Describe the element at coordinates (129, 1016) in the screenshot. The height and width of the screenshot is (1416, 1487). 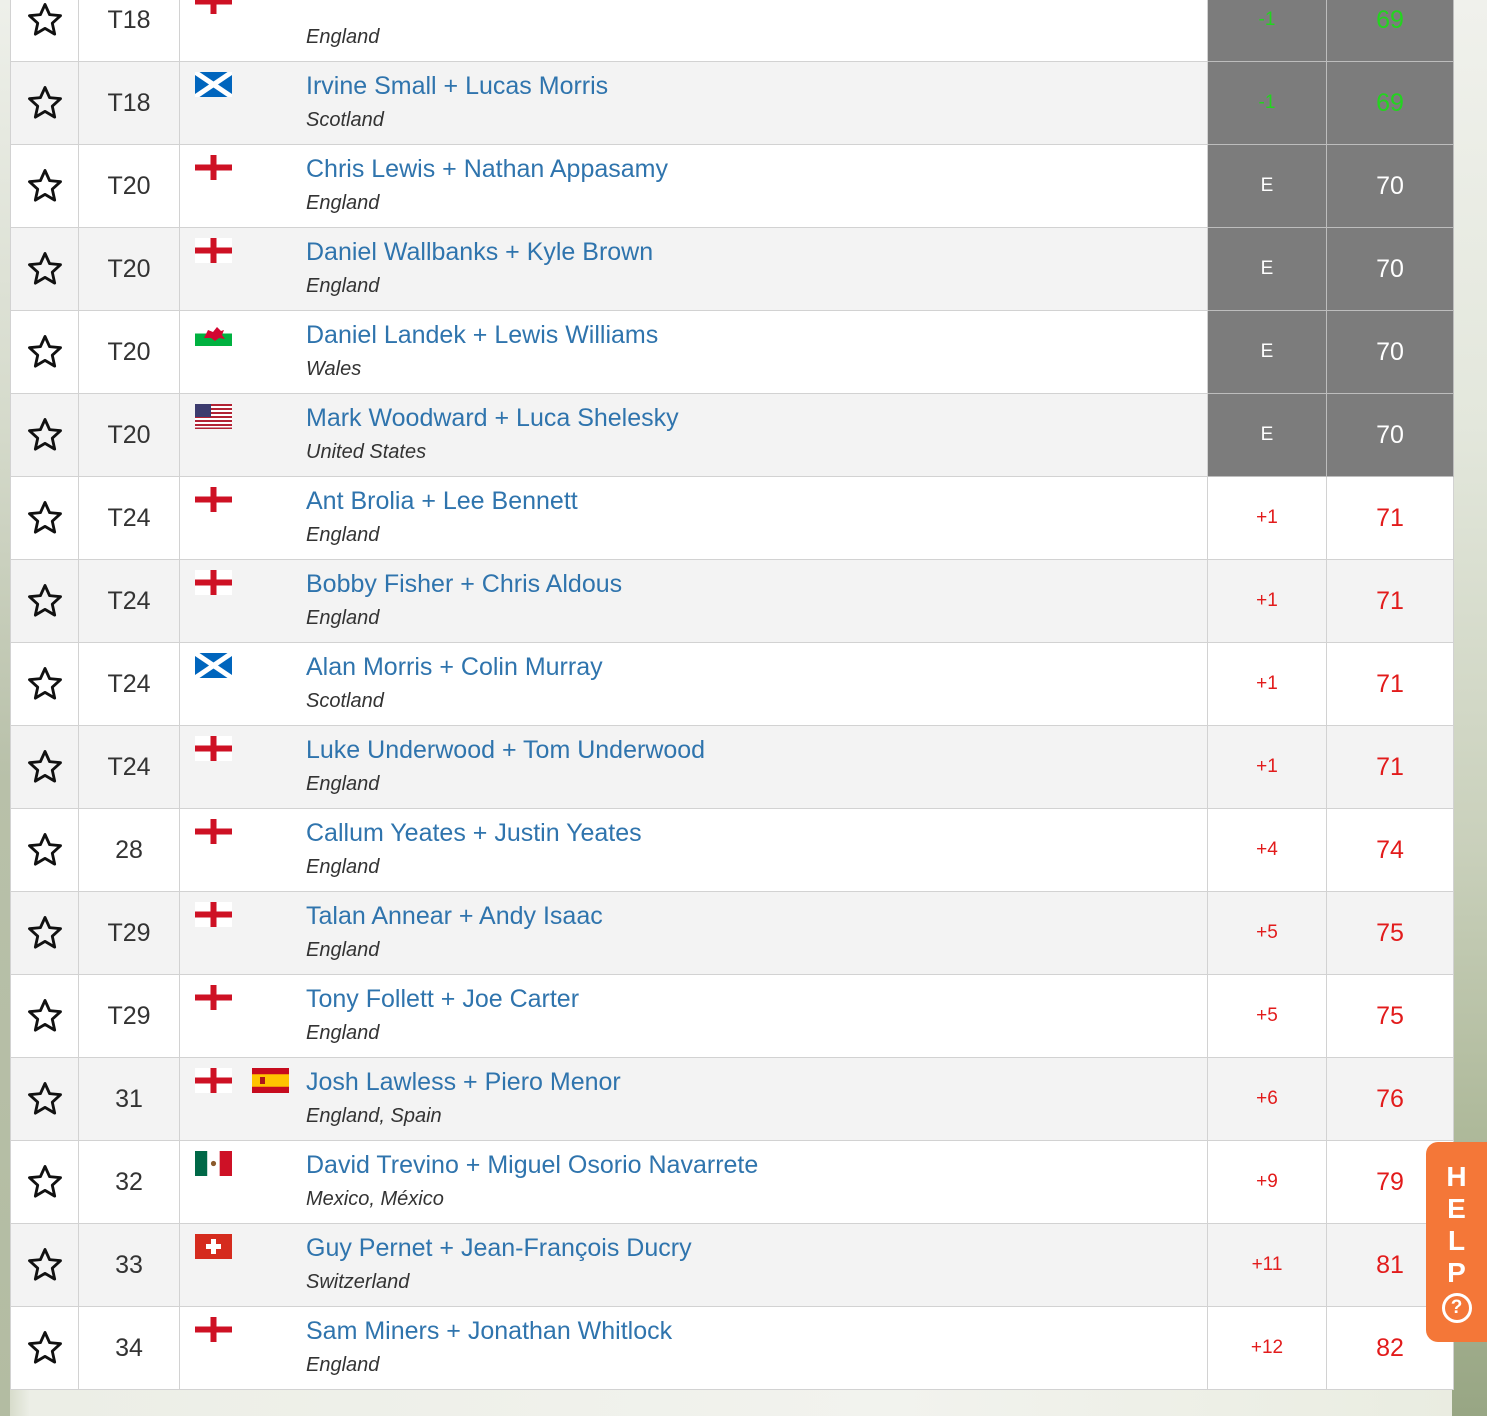
I see `position-cell: T29` at that location.